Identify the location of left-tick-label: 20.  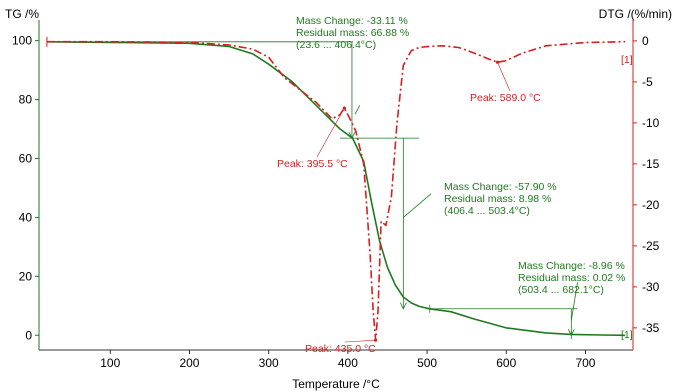
(26, 276).